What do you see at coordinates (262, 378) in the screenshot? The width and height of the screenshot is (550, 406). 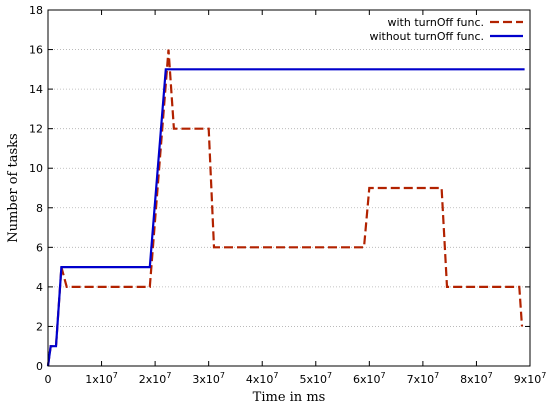 I see `x-tick-label: 4x10⁷` at bounding box center [262, 378].